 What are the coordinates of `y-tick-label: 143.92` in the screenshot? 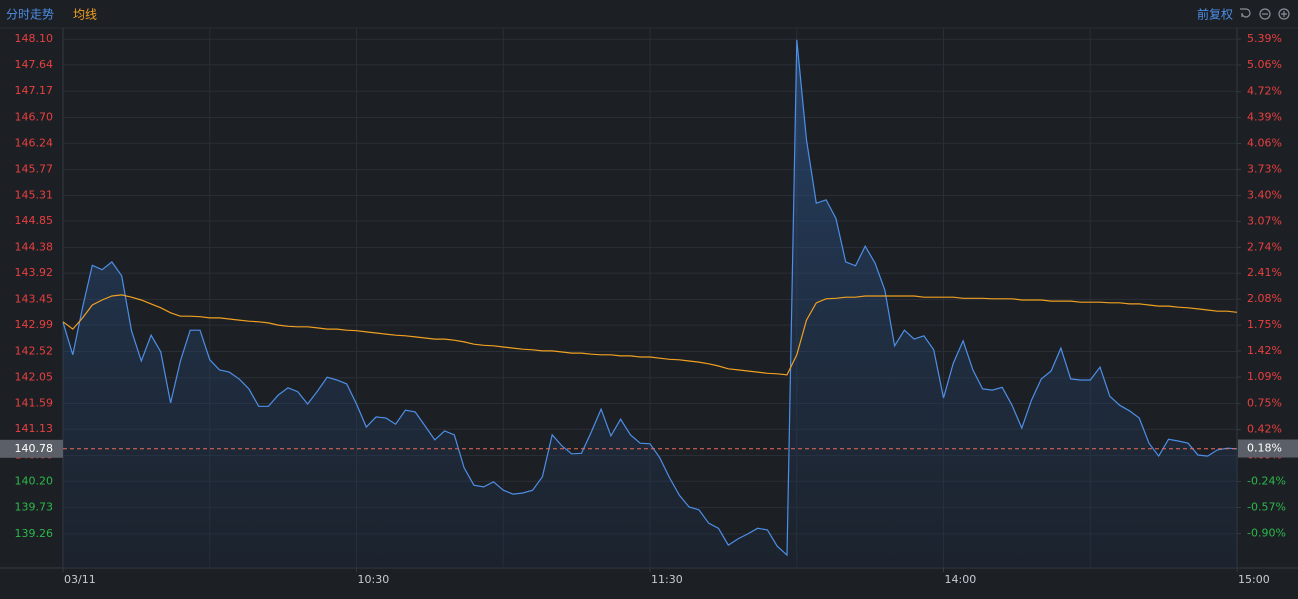 It's located at (34, 272).